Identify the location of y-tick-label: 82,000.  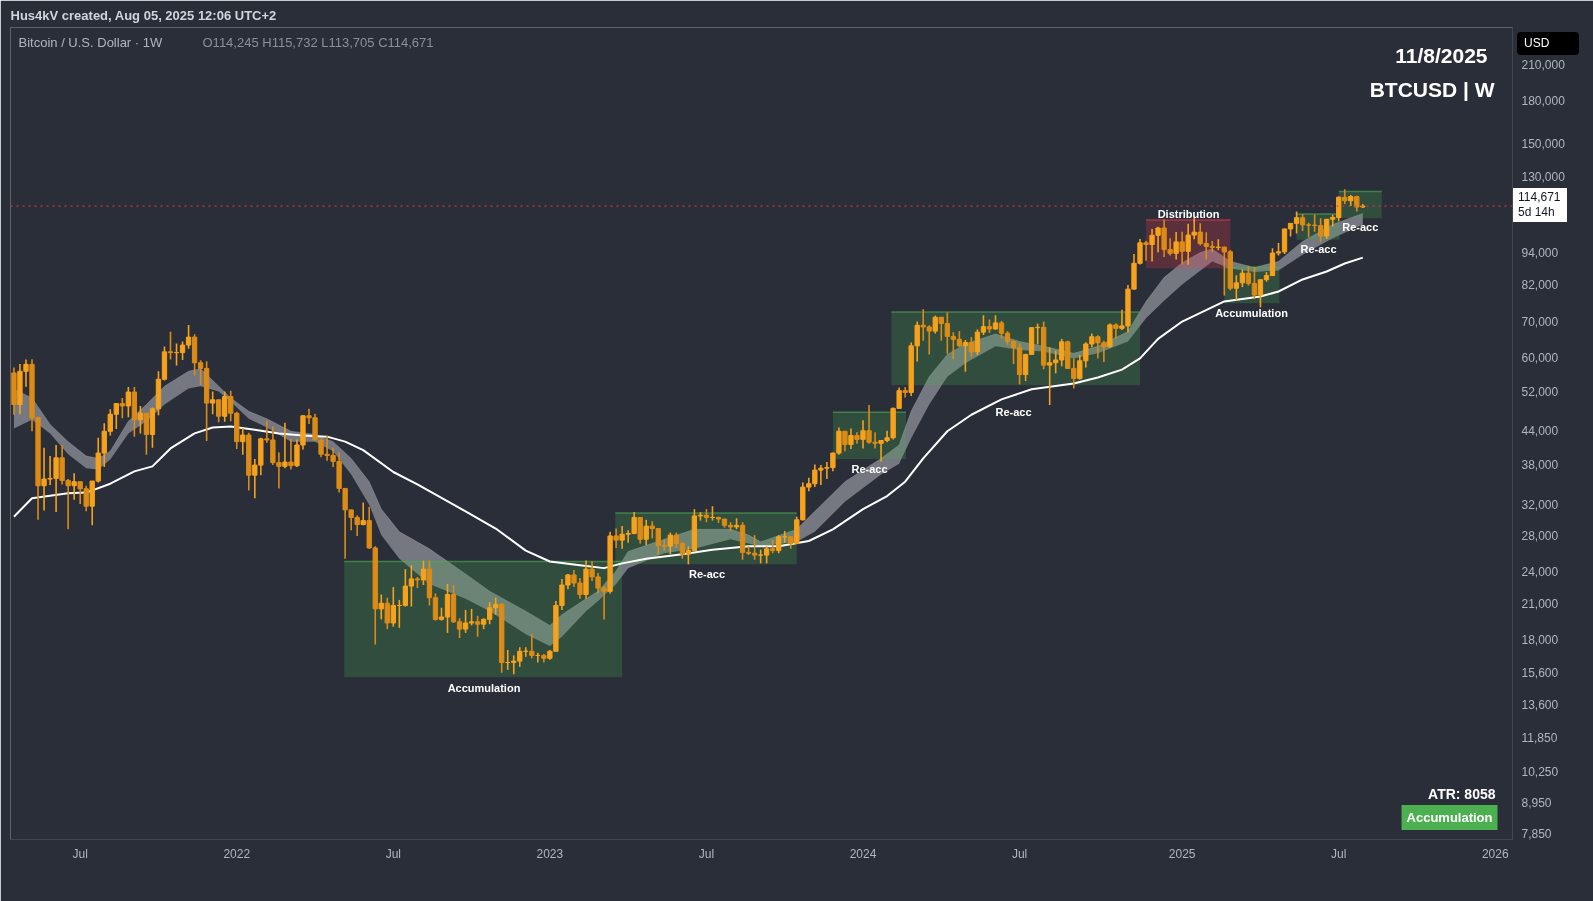
(1540, 285).